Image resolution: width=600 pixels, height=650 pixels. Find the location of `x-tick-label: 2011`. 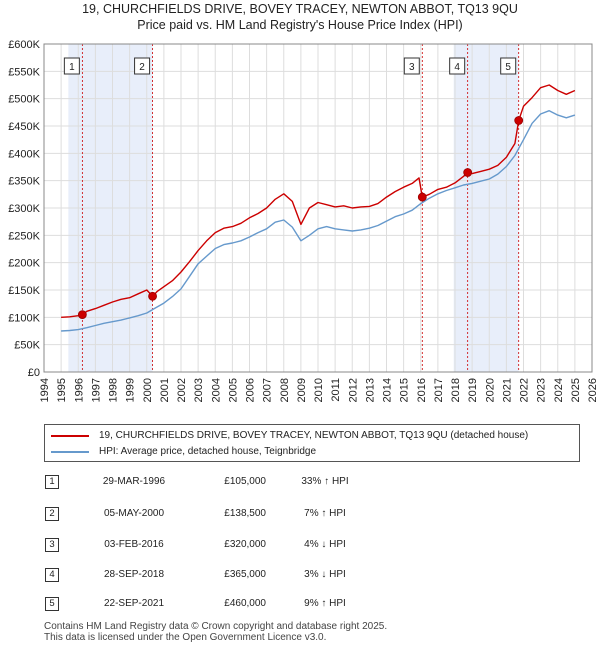

x-tick-label: 2011 is located at coordinates (336, 390).